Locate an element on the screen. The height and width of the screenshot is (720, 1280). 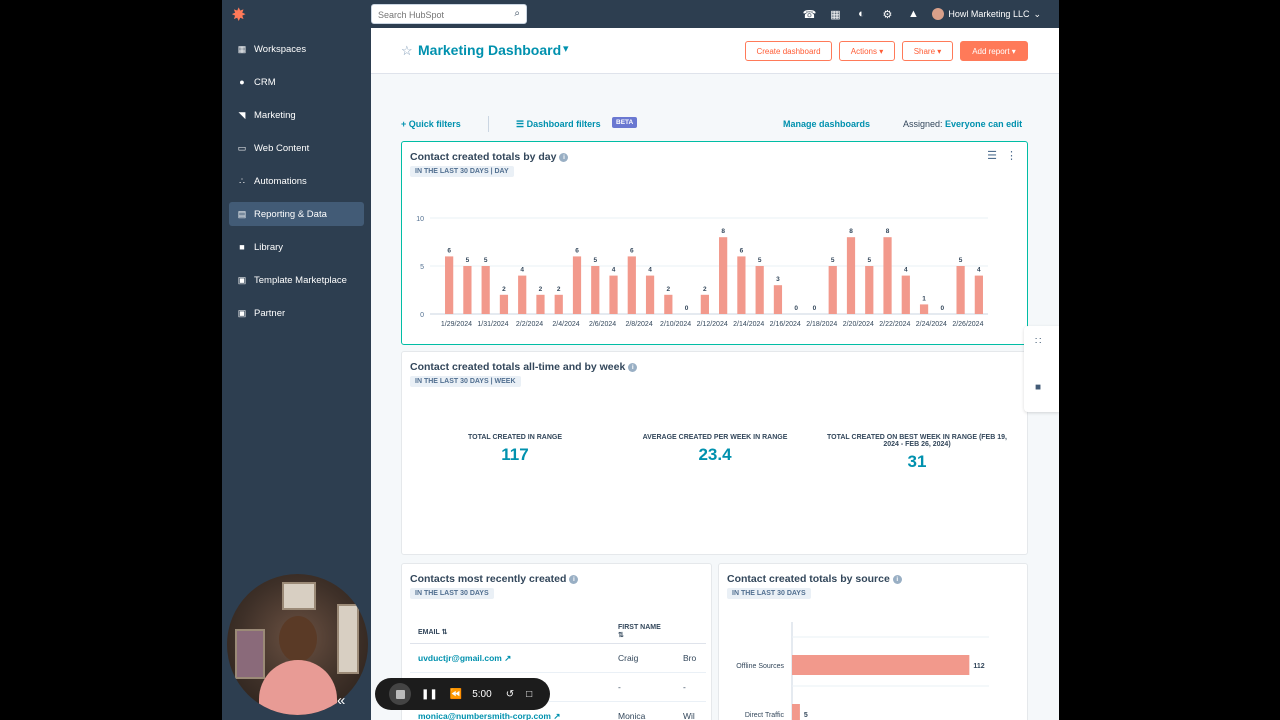
last-name-cell: - is located at coordinates (690, 687).